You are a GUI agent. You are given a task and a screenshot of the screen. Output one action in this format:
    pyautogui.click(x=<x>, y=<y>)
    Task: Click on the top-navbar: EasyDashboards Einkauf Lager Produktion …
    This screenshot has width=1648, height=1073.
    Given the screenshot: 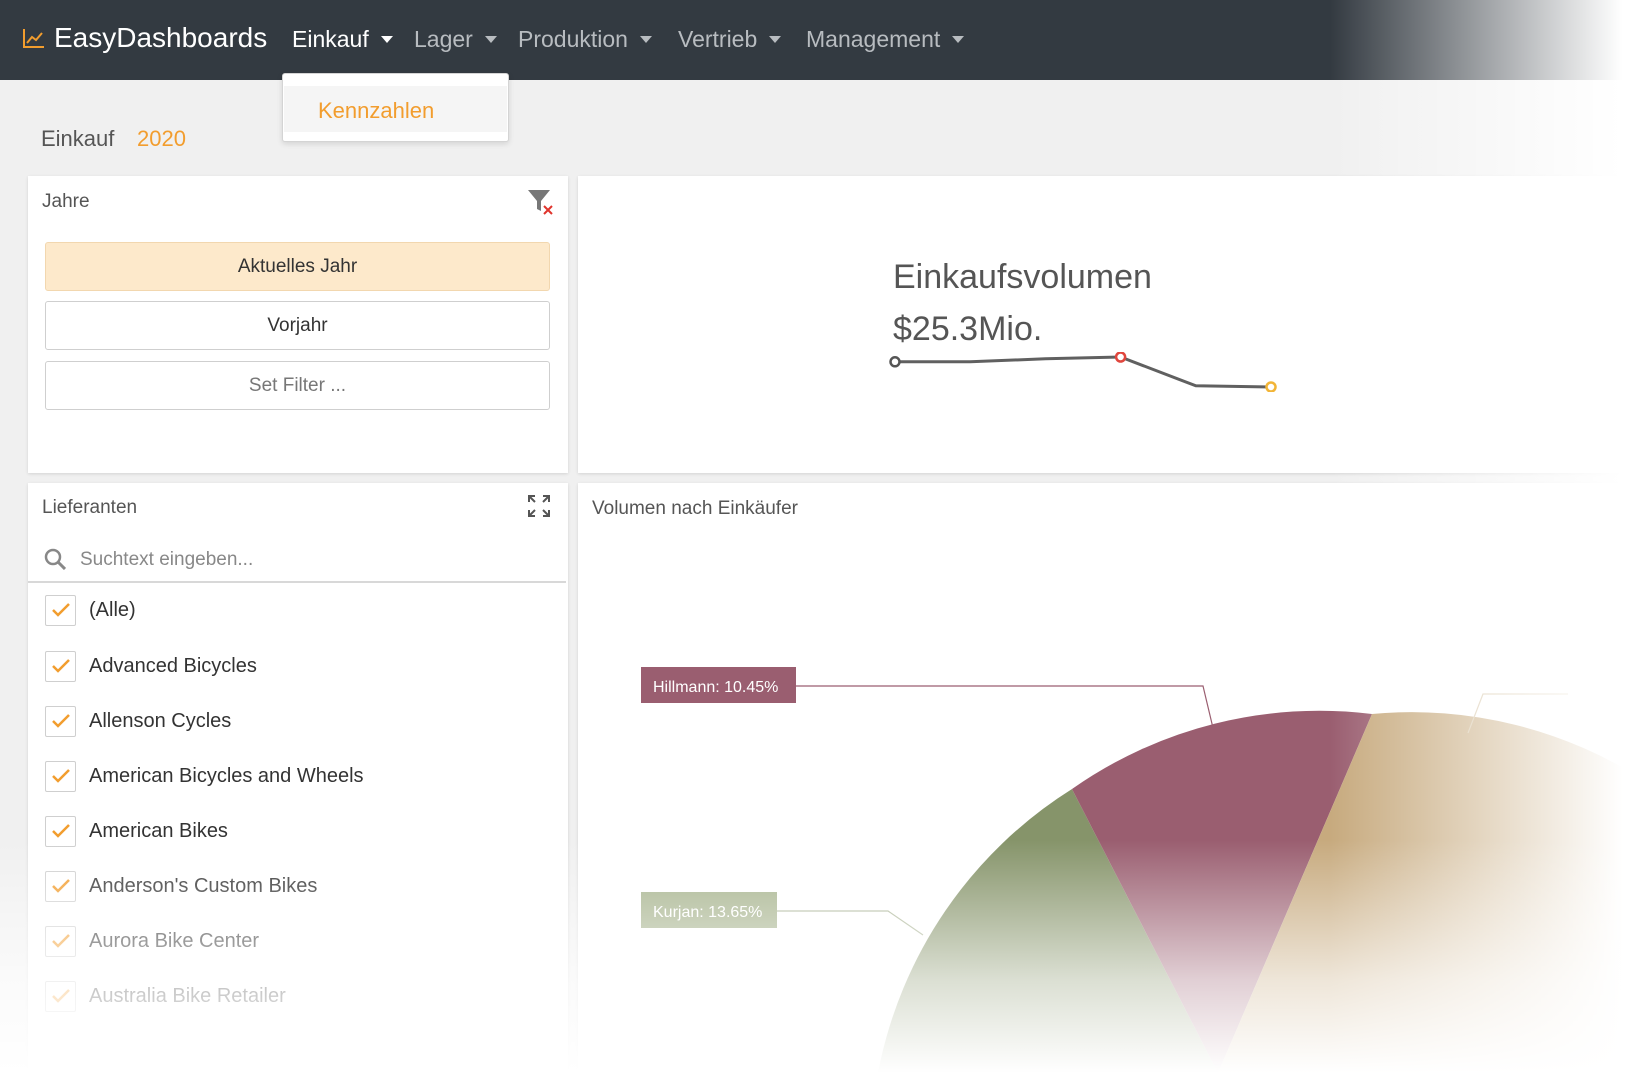 What is the action you would take?
    pyautogui.click(x=824, y=40)
    